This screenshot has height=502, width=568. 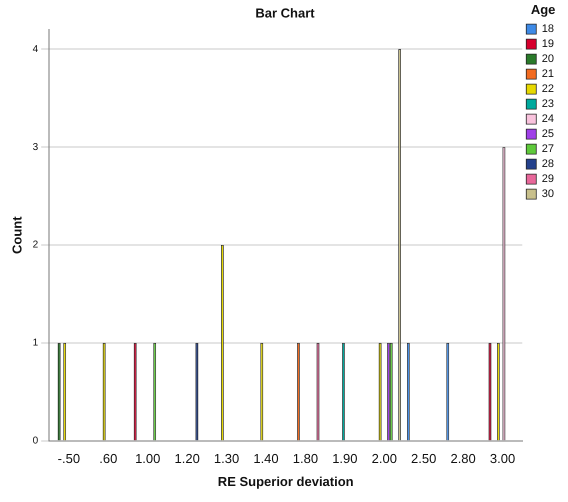 What do you see at coordinates (35, 49) in the screenshot?
I see `y-tick-label: 4` at bounding box center [35, 49].